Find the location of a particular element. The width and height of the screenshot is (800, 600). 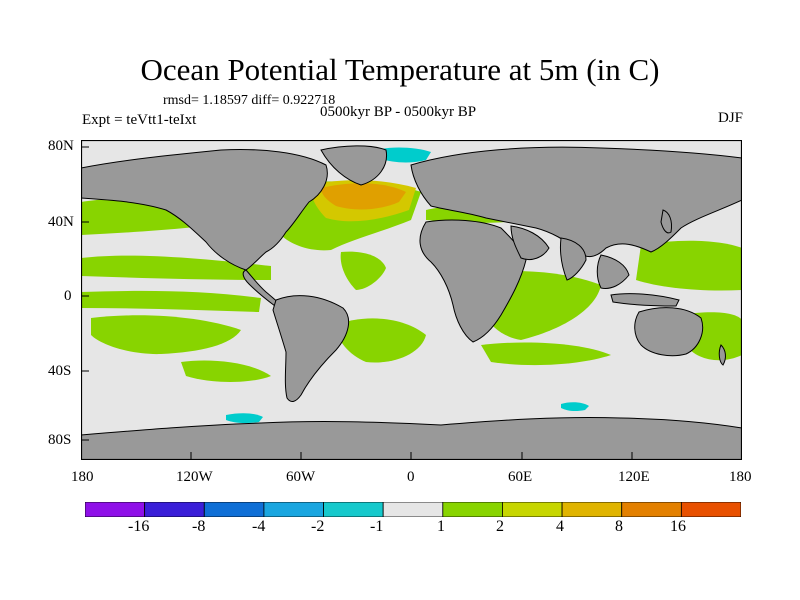

land-antarctica is located at coordinates (411, 438).